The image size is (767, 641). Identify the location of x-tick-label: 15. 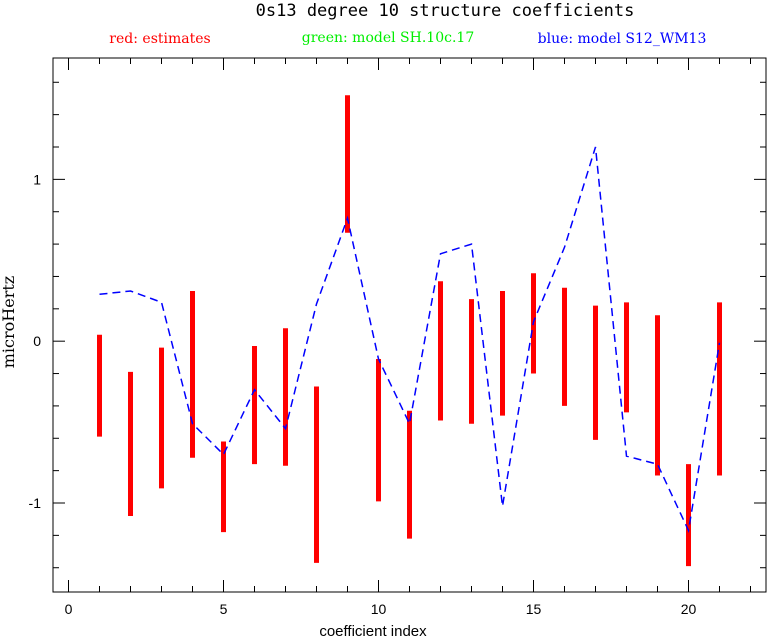
(534, 609).